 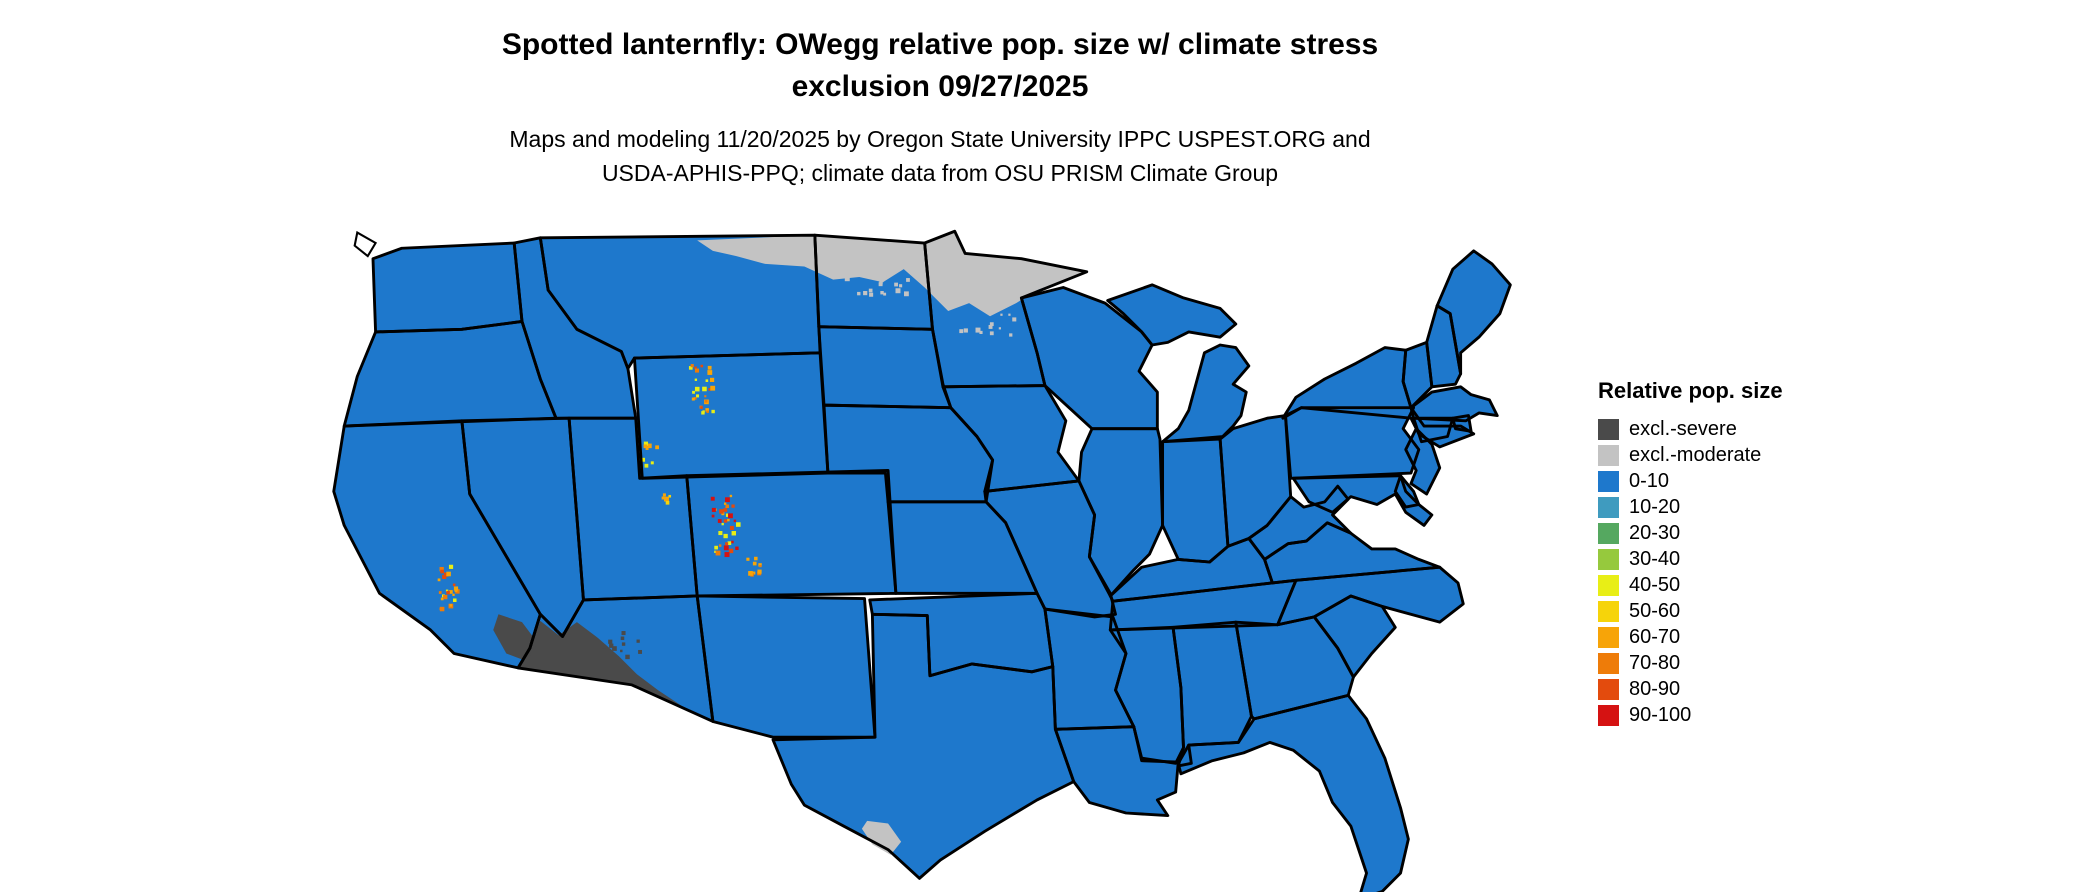 What do you see at coordinates (1690, 481) in the screenshot?
I see `legend-item: 0-10` at bounding box center [1690, 481].